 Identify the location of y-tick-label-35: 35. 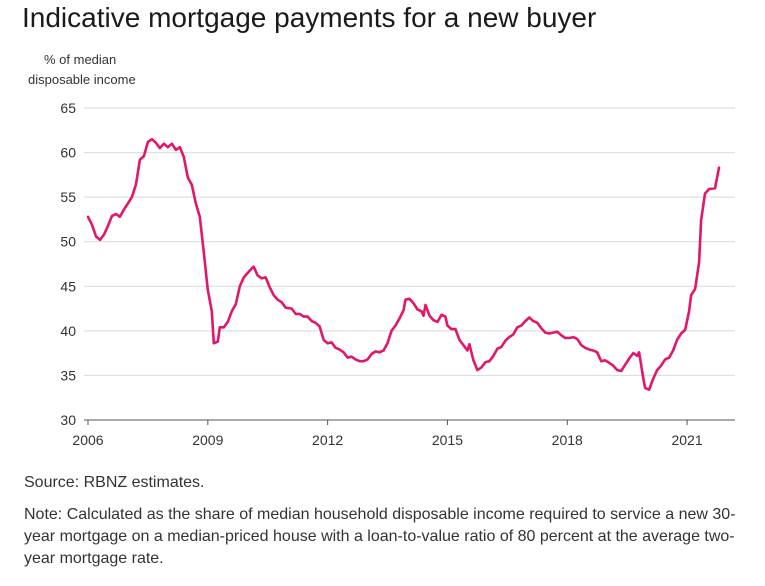
(68, 375).